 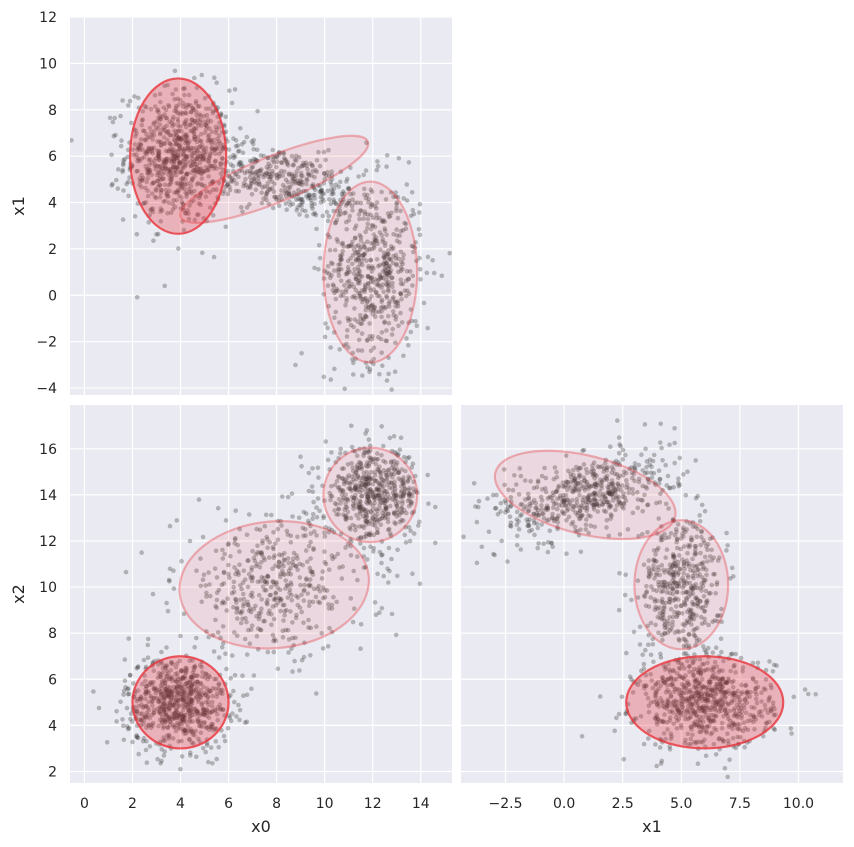 What do you see at coordinates (48, 450) in the screenshot?
I see `y-tick-label: 16` at bounding box center [48, 450].